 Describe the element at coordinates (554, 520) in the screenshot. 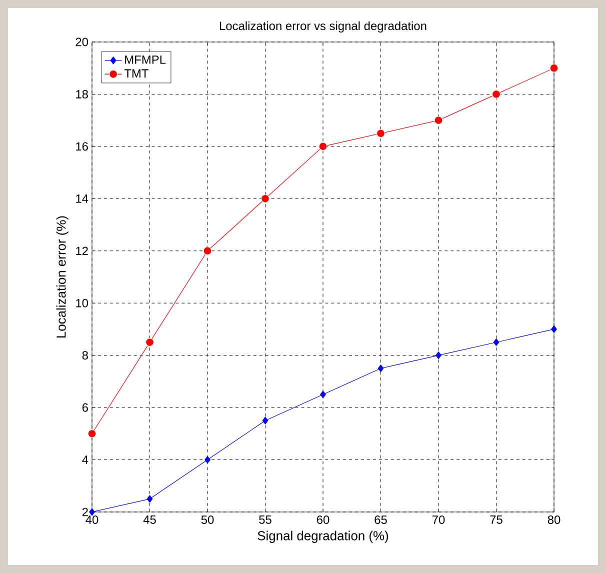

I see `x-tick-label: 80` at that location.